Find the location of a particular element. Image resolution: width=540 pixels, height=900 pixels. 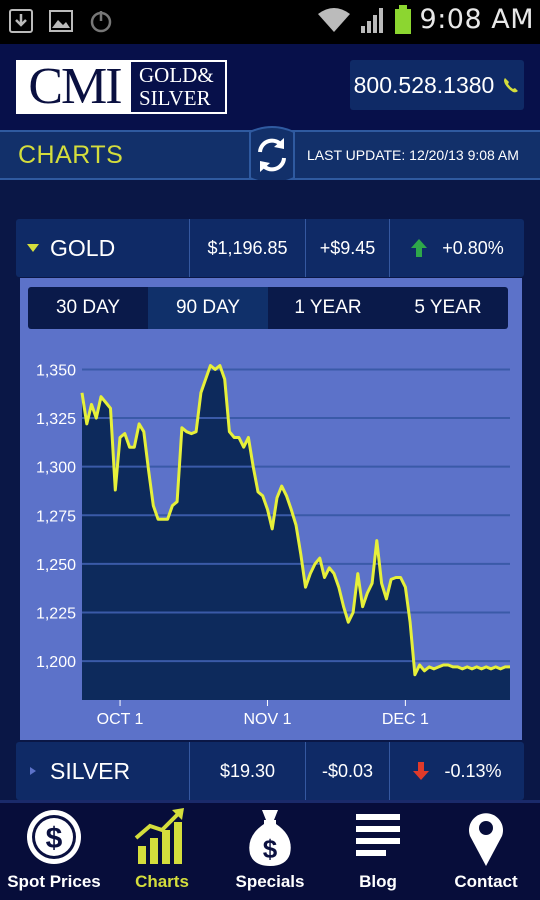

logo-wordmark: GOLD& SILVER is located at coordinates (178, 87).